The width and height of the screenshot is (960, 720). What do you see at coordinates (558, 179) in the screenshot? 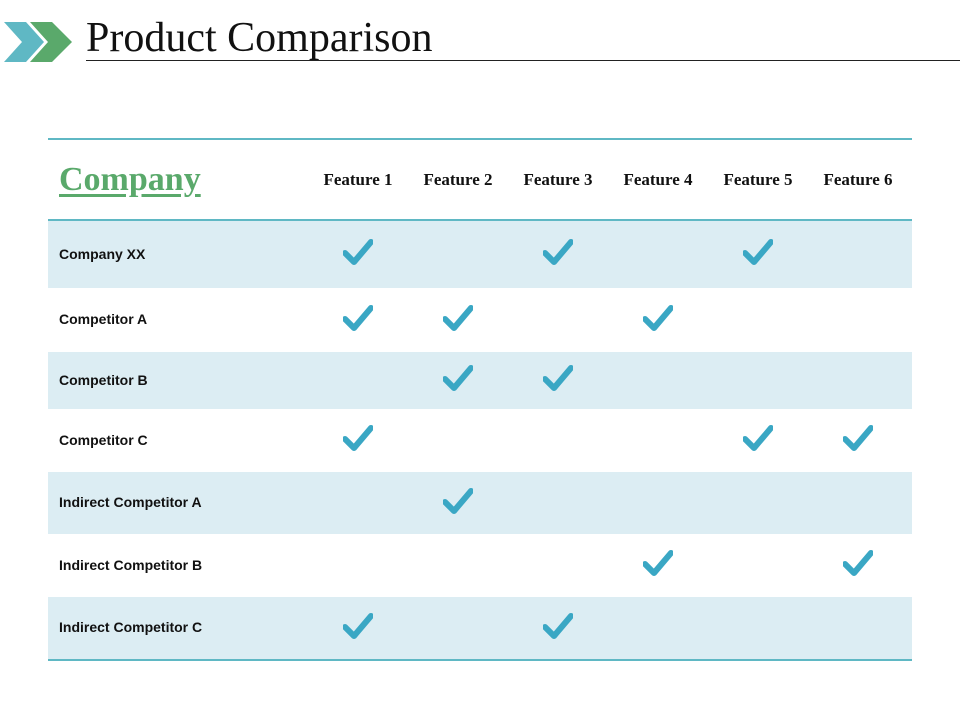
I see `feature-header-3: Feature 3` at bounding box center [558, 179].